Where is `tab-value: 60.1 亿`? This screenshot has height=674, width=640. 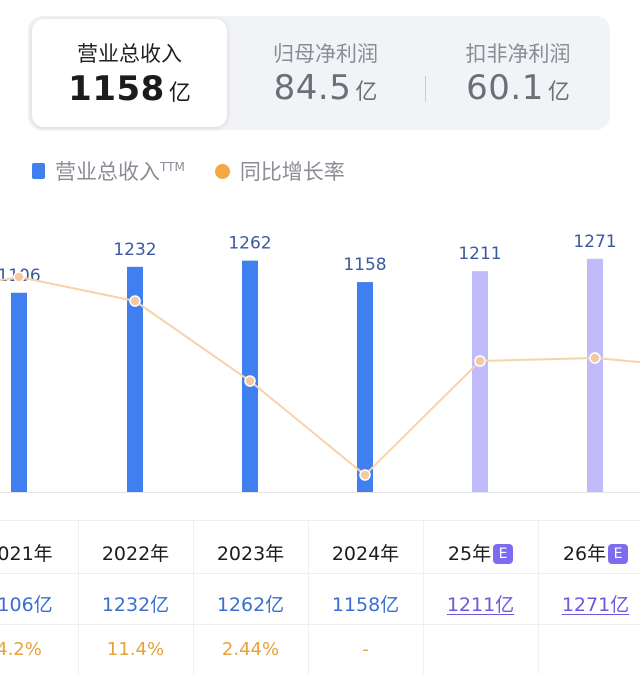
tab-value: 60.1 亿 is located at coordinates (518, 88).